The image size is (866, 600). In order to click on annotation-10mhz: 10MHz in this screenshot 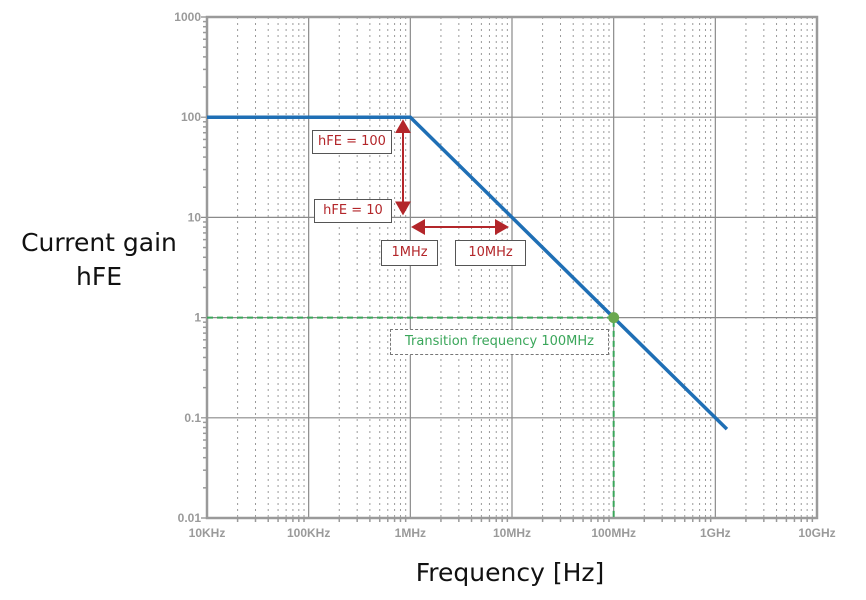, I will do `click(490, 253)`.